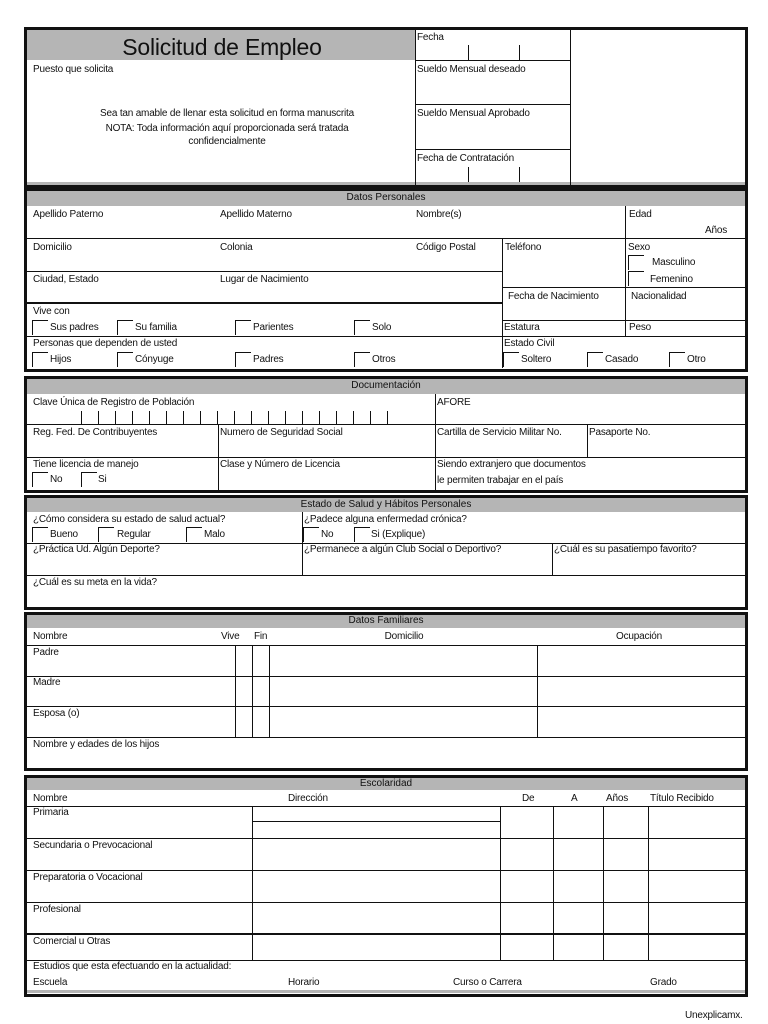 This screenshot has height=1024, width=768. Describe the element at coordinates (663, 982) in the screenshot. I see `grado-field: Grado` at that location.